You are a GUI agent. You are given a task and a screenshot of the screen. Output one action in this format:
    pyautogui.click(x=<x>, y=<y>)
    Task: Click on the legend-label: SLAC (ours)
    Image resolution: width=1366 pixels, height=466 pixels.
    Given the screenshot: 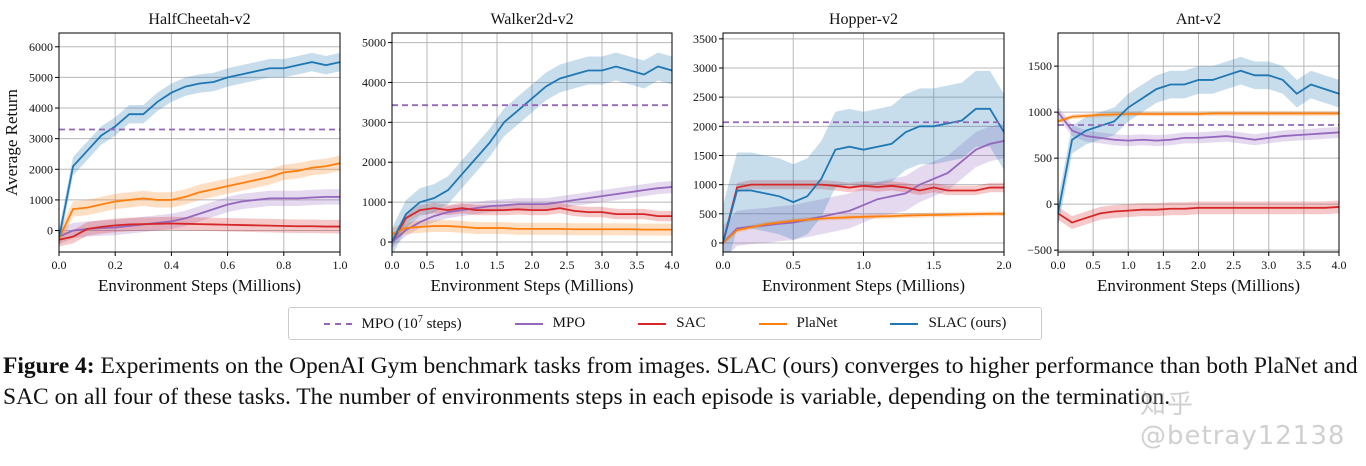 What is the action you would take?
    pyautogui.click(x=967, y=323)
    